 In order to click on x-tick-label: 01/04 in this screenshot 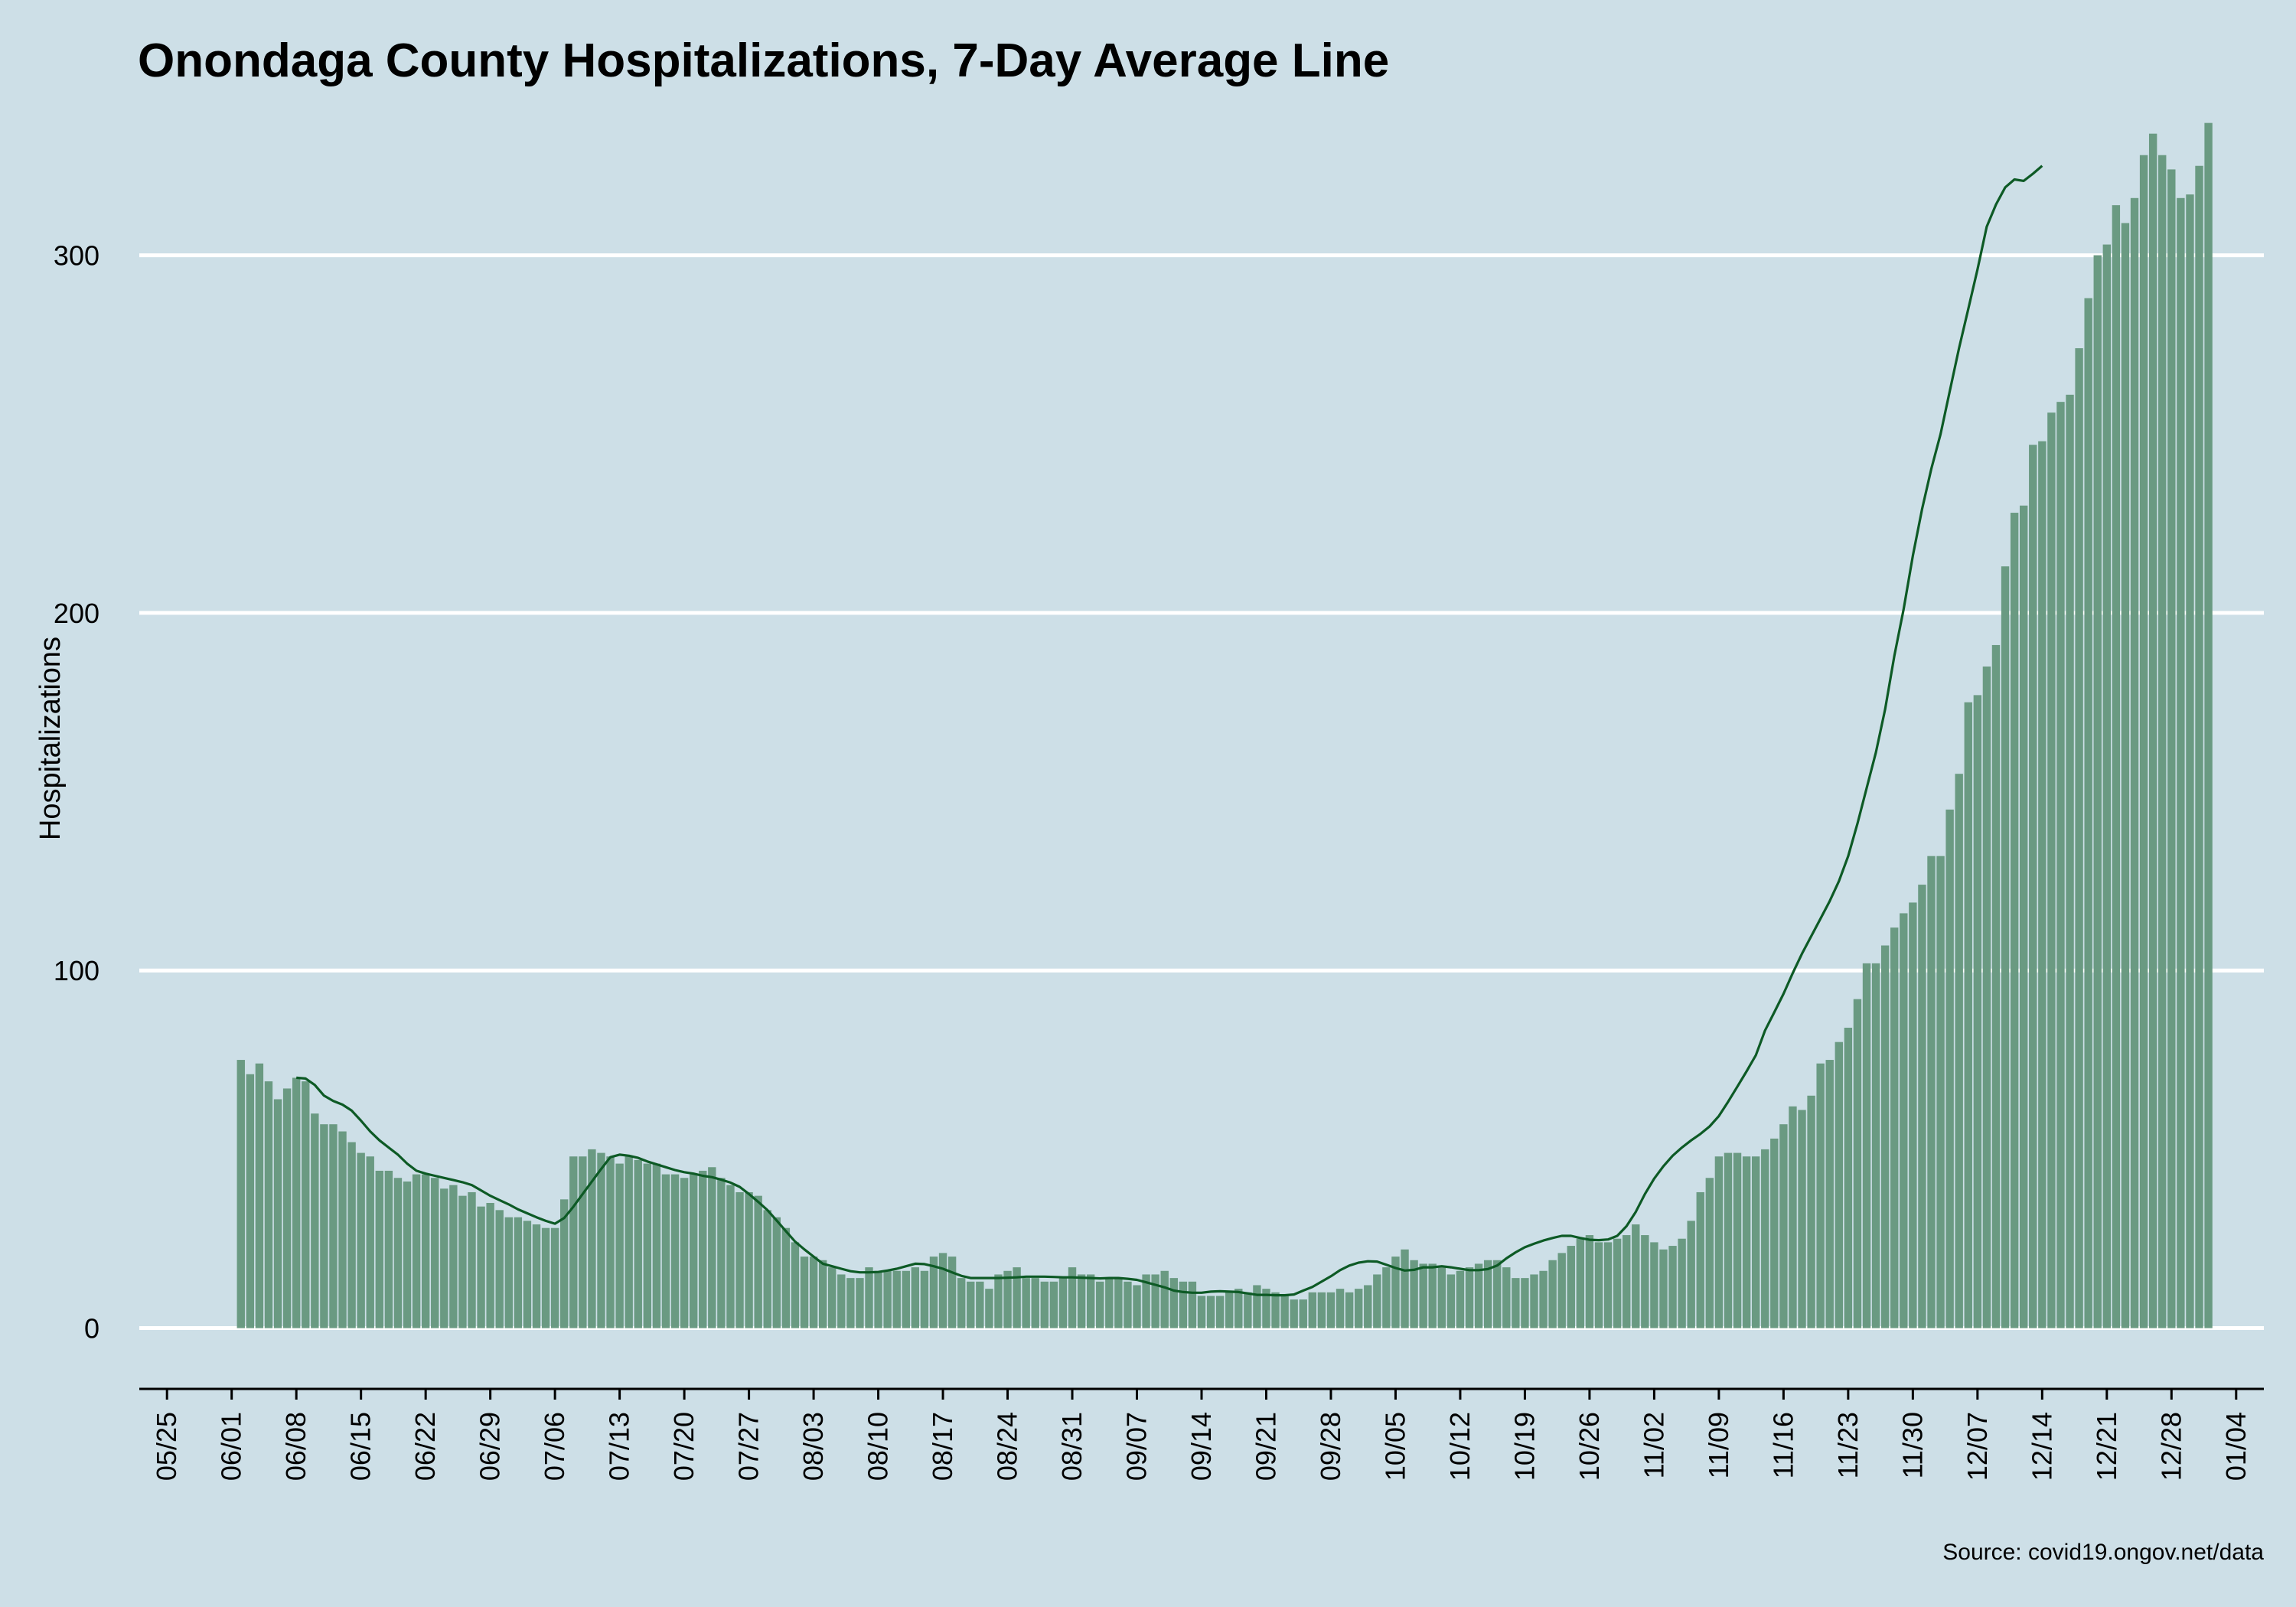, I will do `click(2236, 1446)`.